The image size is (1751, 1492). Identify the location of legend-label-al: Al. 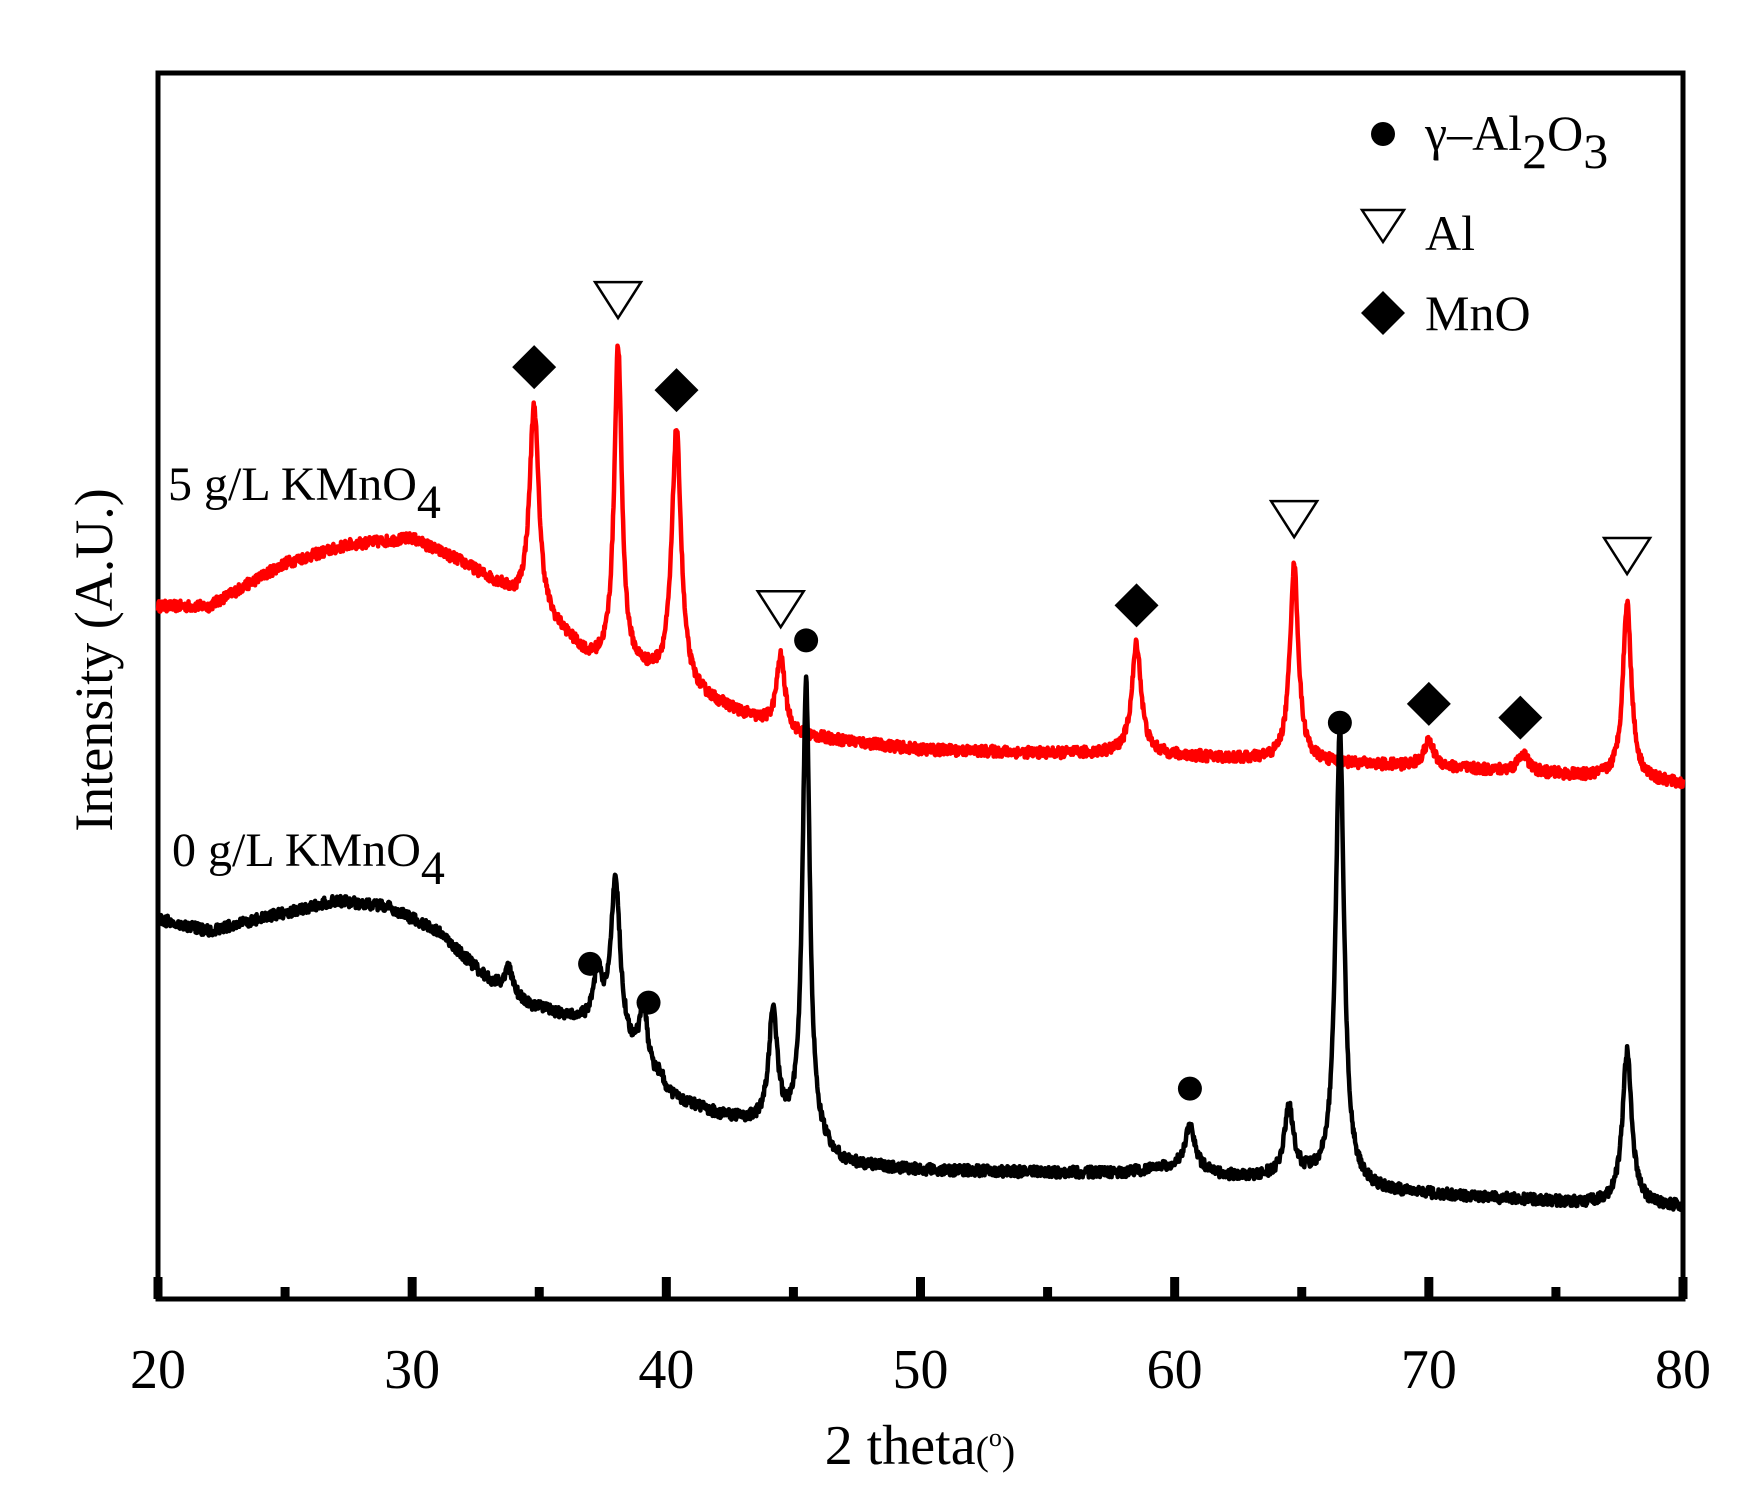
(1450, 233).